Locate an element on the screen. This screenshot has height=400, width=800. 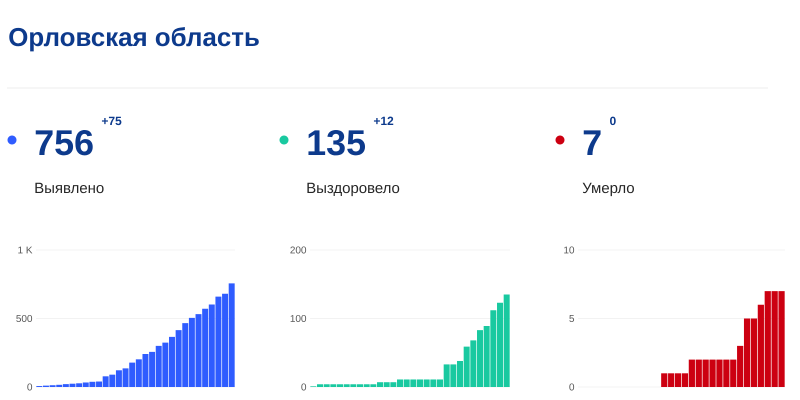
text: +12 is located at coordinates (384, 120).